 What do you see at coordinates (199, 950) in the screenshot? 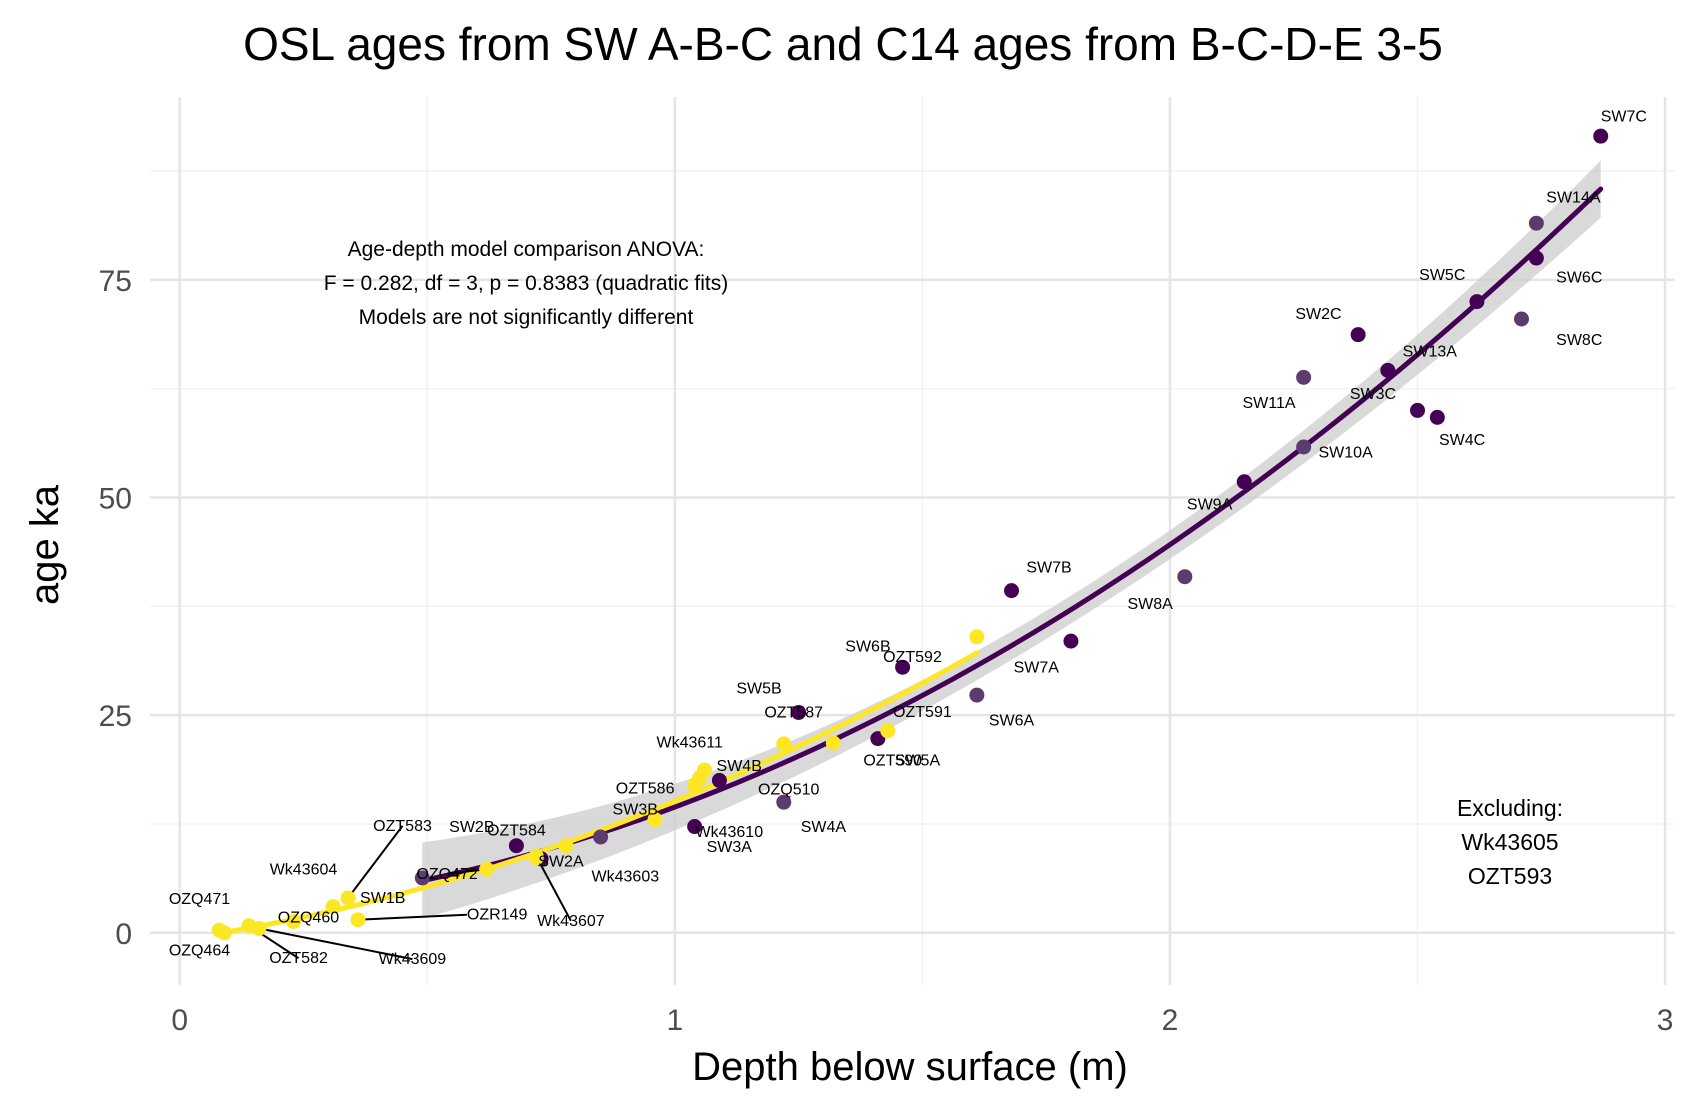
I see `point-label: OZQ464` at bounding box center [199, 950].